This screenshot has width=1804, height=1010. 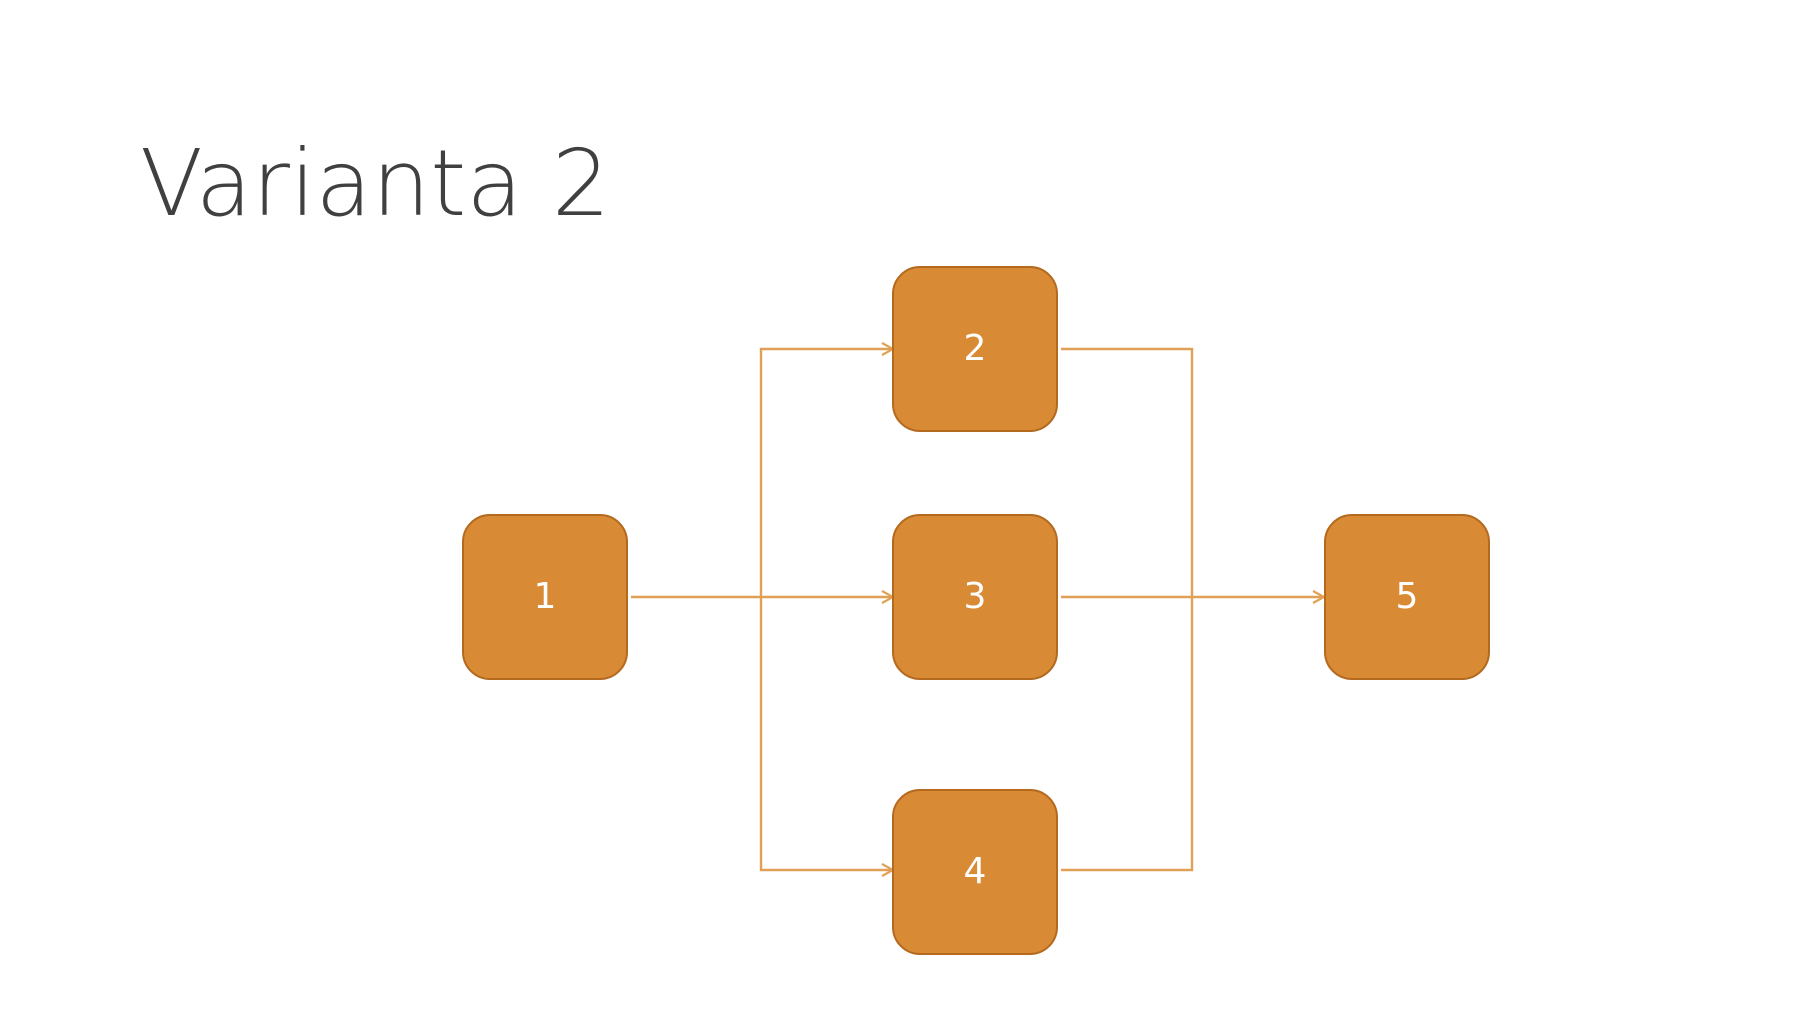 I want to click on node-4: 4, so click(x=975, y=872).